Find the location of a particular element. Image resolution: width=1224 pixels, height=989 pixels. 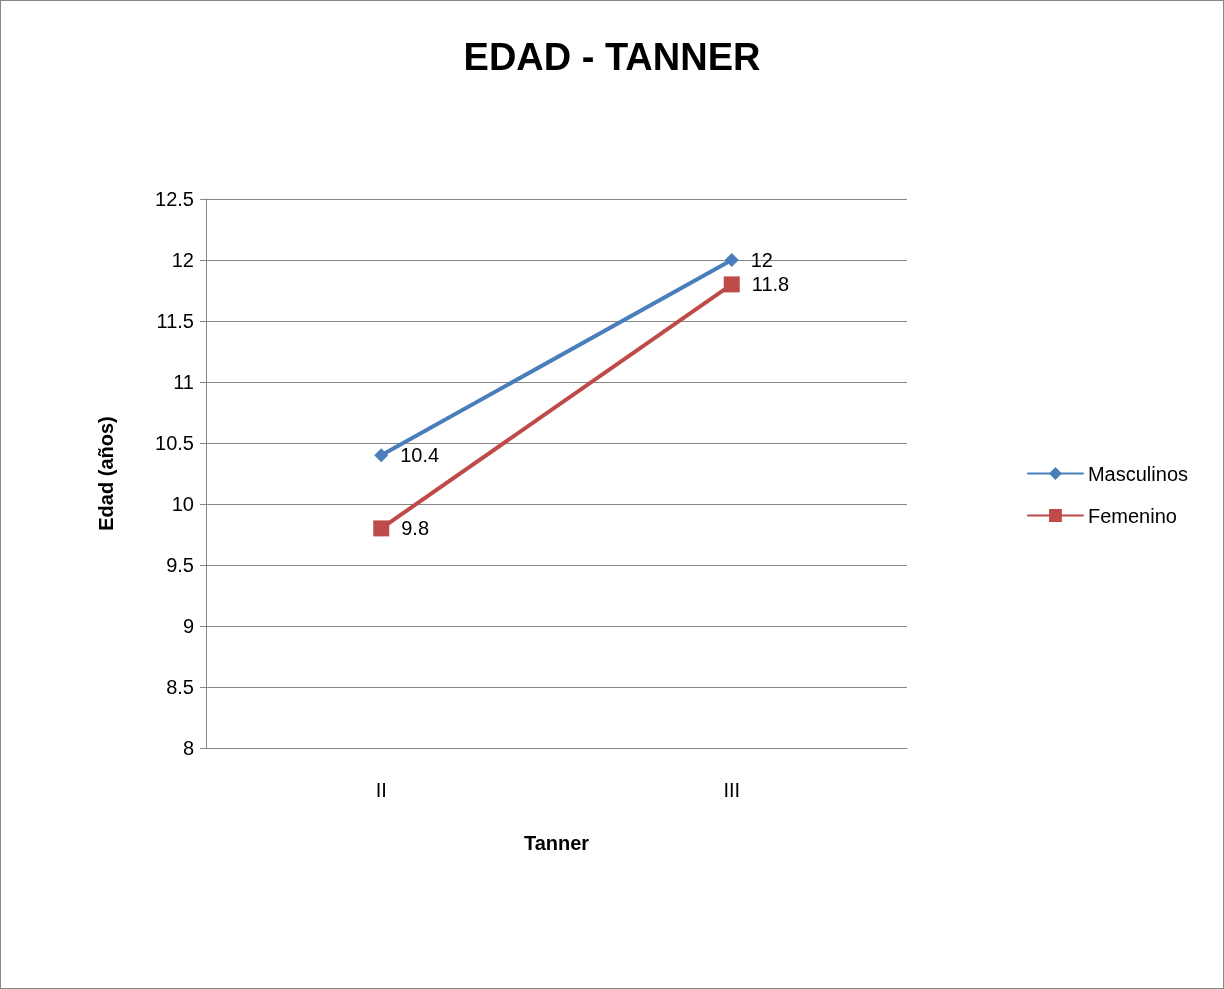

x-tick-label: III is located at coordinates (732, 790).